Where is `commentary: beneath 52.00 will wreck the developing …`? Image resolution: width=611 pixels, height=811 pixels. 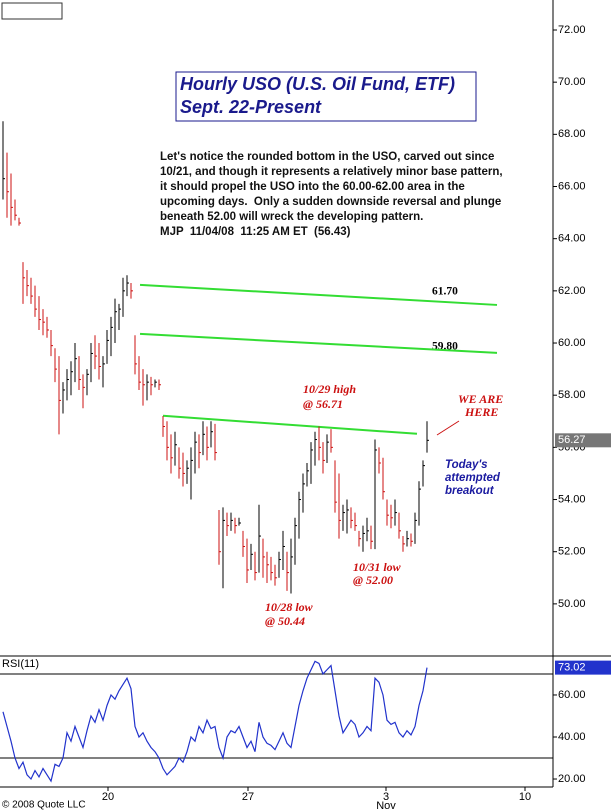
commentary: beneath 52.00 will wreck the developing … is located at coordinates (291, 217).